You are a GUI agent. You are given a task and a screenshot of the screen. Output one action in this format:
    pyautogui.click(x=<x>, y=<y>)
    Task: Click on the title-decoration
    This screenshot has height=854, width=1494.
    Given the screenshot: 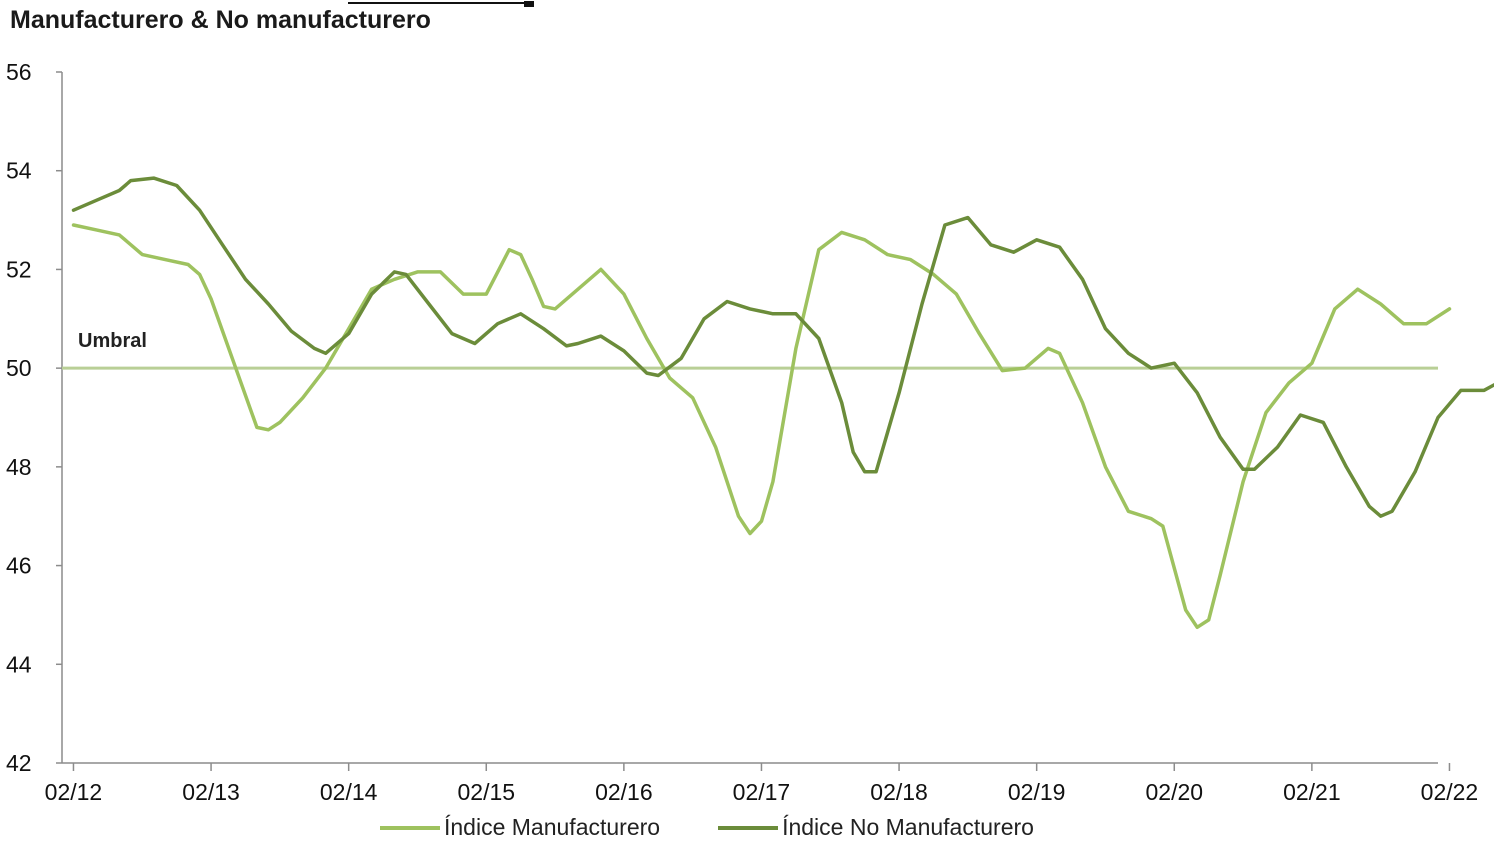 What is the action you would take?
    pyautogui.click(x=439, y=3)
    